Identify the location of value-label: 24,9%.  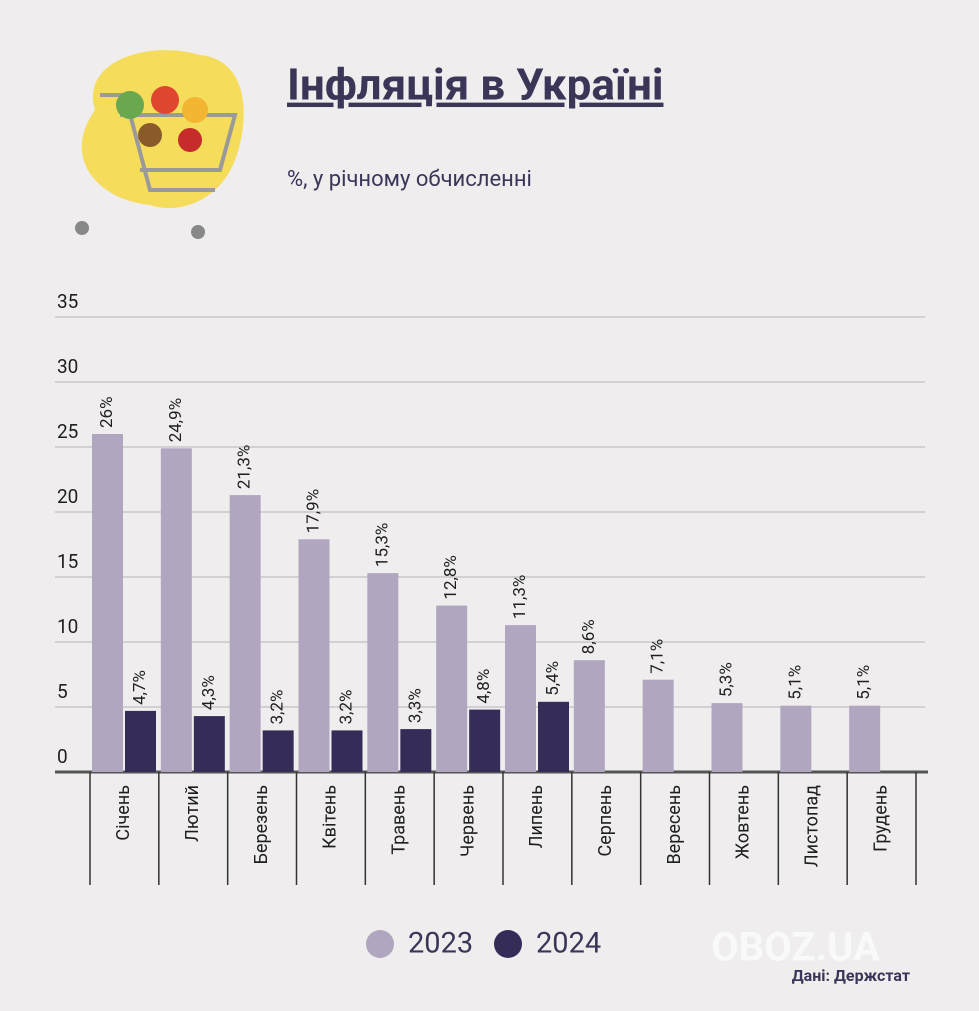
(176, 420).